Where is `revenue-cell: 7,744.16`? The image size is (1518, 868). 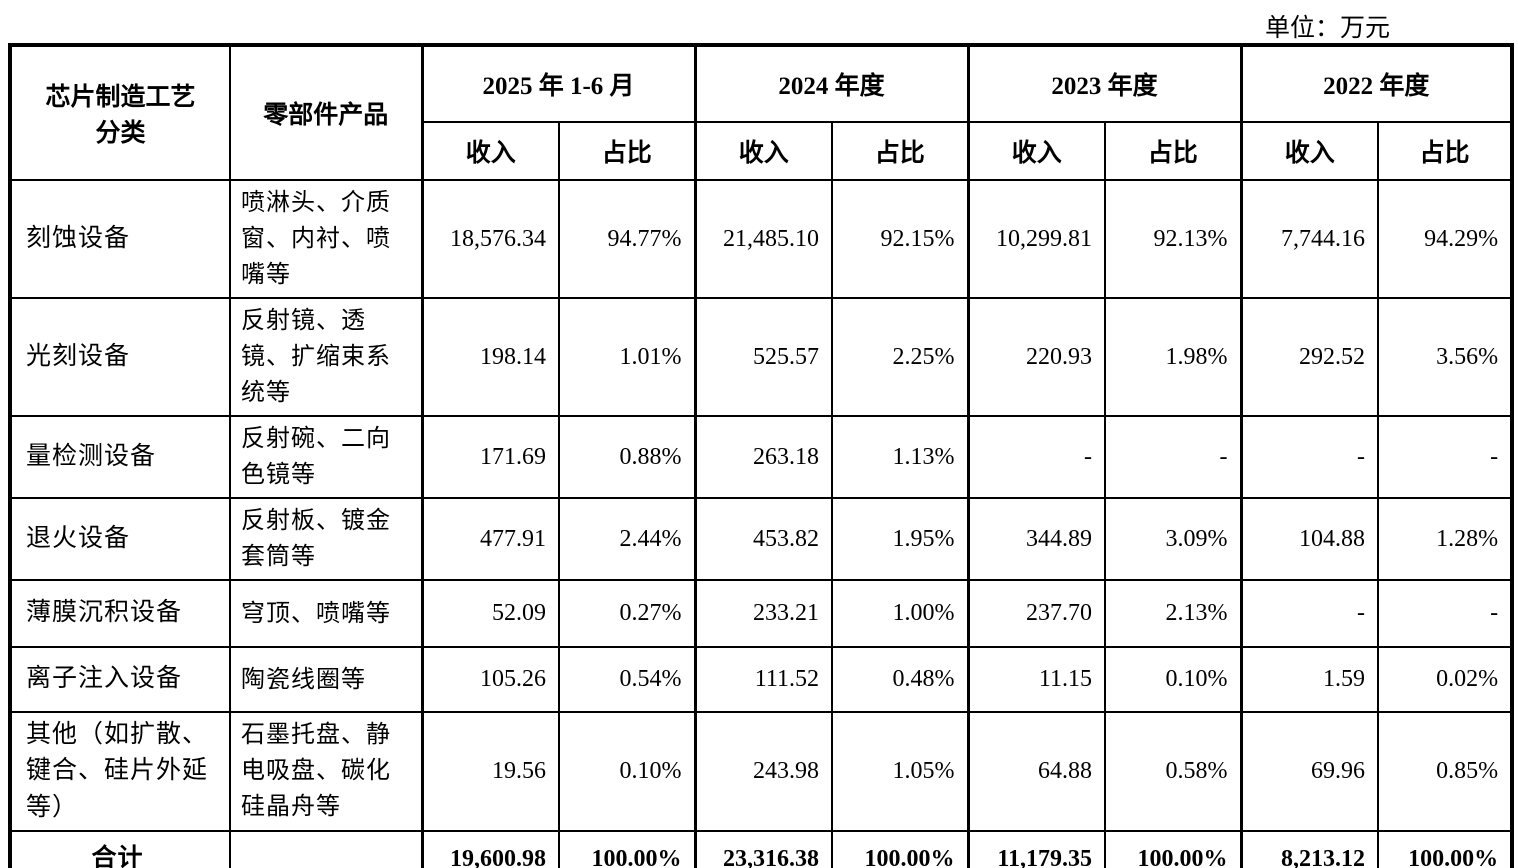
revenue-cell: 7,744.16 is located at coordinates (1309, 239).